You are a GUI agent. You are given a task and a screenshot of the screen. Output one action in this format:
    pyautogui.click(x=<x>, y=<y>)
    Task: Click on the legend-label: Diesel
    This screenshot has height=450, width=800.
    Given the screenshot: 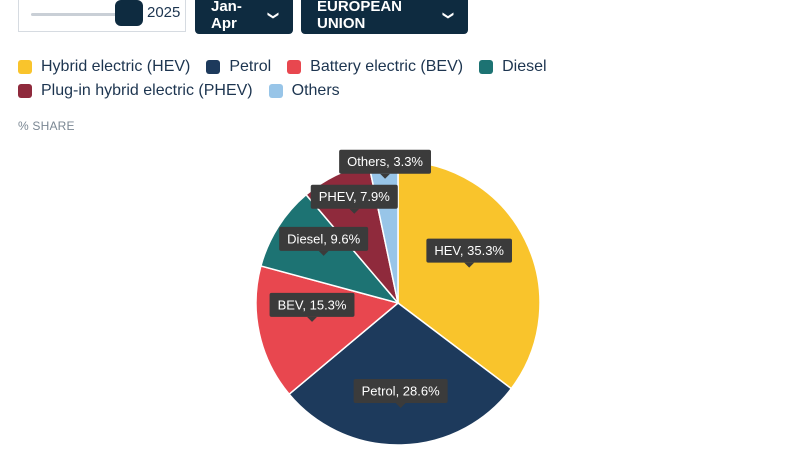 What is the action you would take?
    pyautogui.click(x=524, y=66)
    